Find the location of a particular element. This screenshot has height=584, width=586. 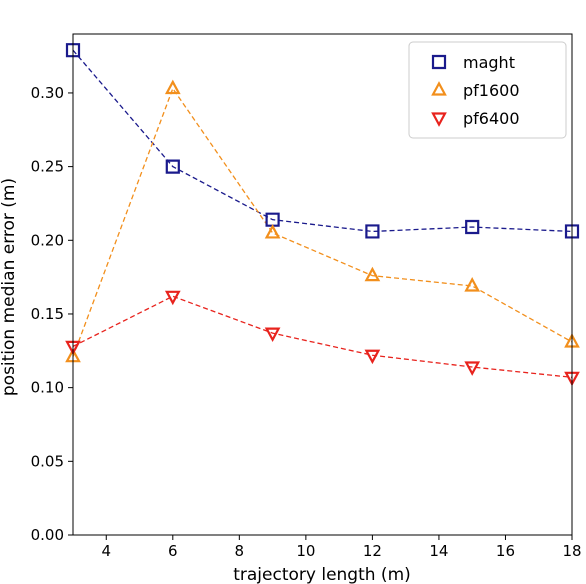

y-tick-label: 0.20 is located at coordinates (47, 240).